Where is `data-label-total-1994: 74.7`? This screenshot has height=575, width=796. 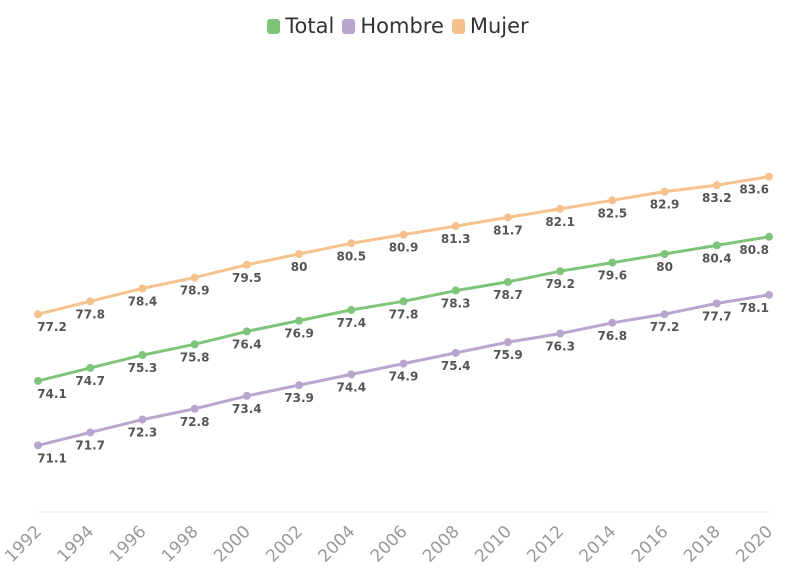
data-label-total-1994: 74.7 is located at coordinates (90, 381).